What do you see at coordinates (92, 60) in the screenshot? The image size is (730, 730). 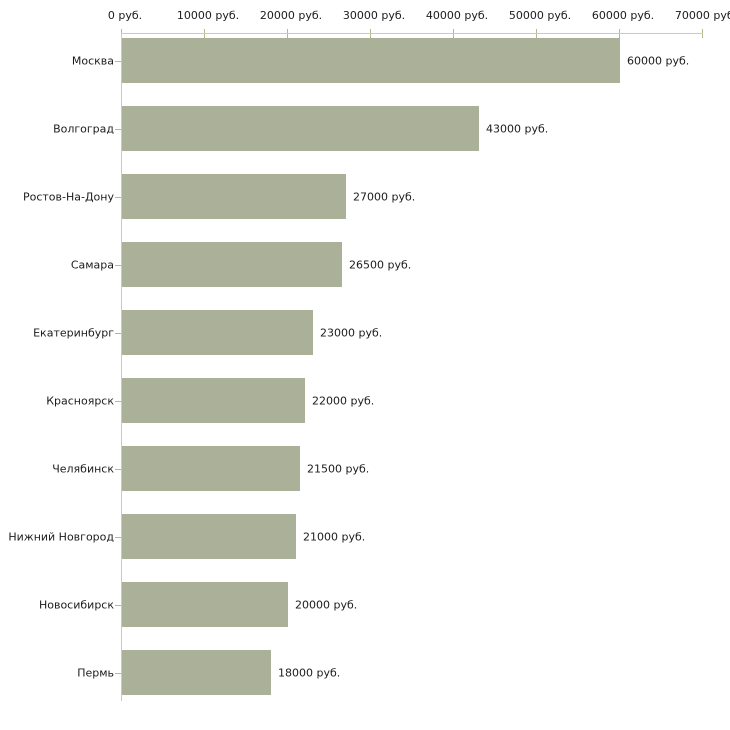 I see `category-label: Москва` at bounding box center [92, 60].